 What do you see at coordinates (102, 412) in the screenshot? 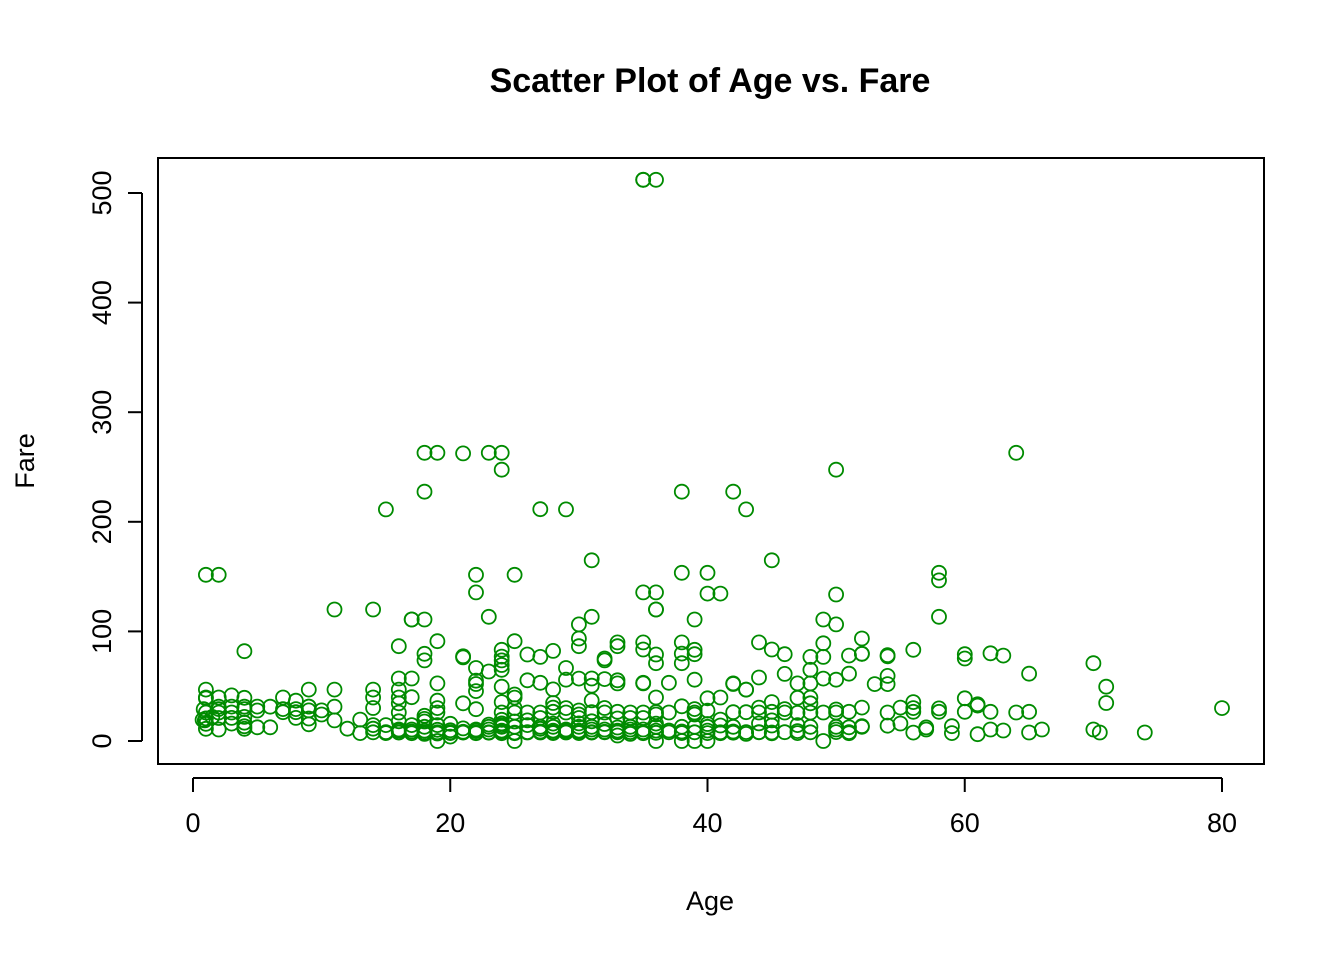
I see `y-tick-label: 300` at bounding box center [102, 412].